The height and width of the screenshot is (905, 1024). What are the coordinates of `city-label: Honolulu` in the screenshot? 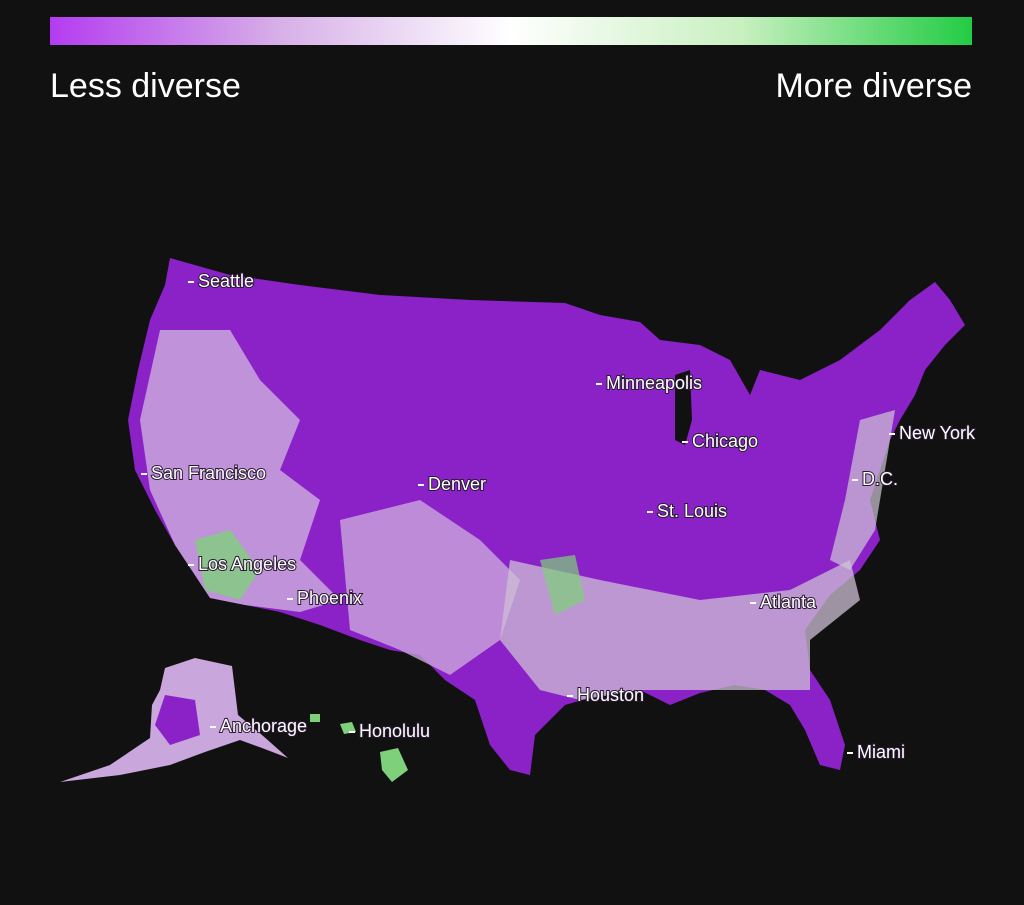 It's located at (394, 731).